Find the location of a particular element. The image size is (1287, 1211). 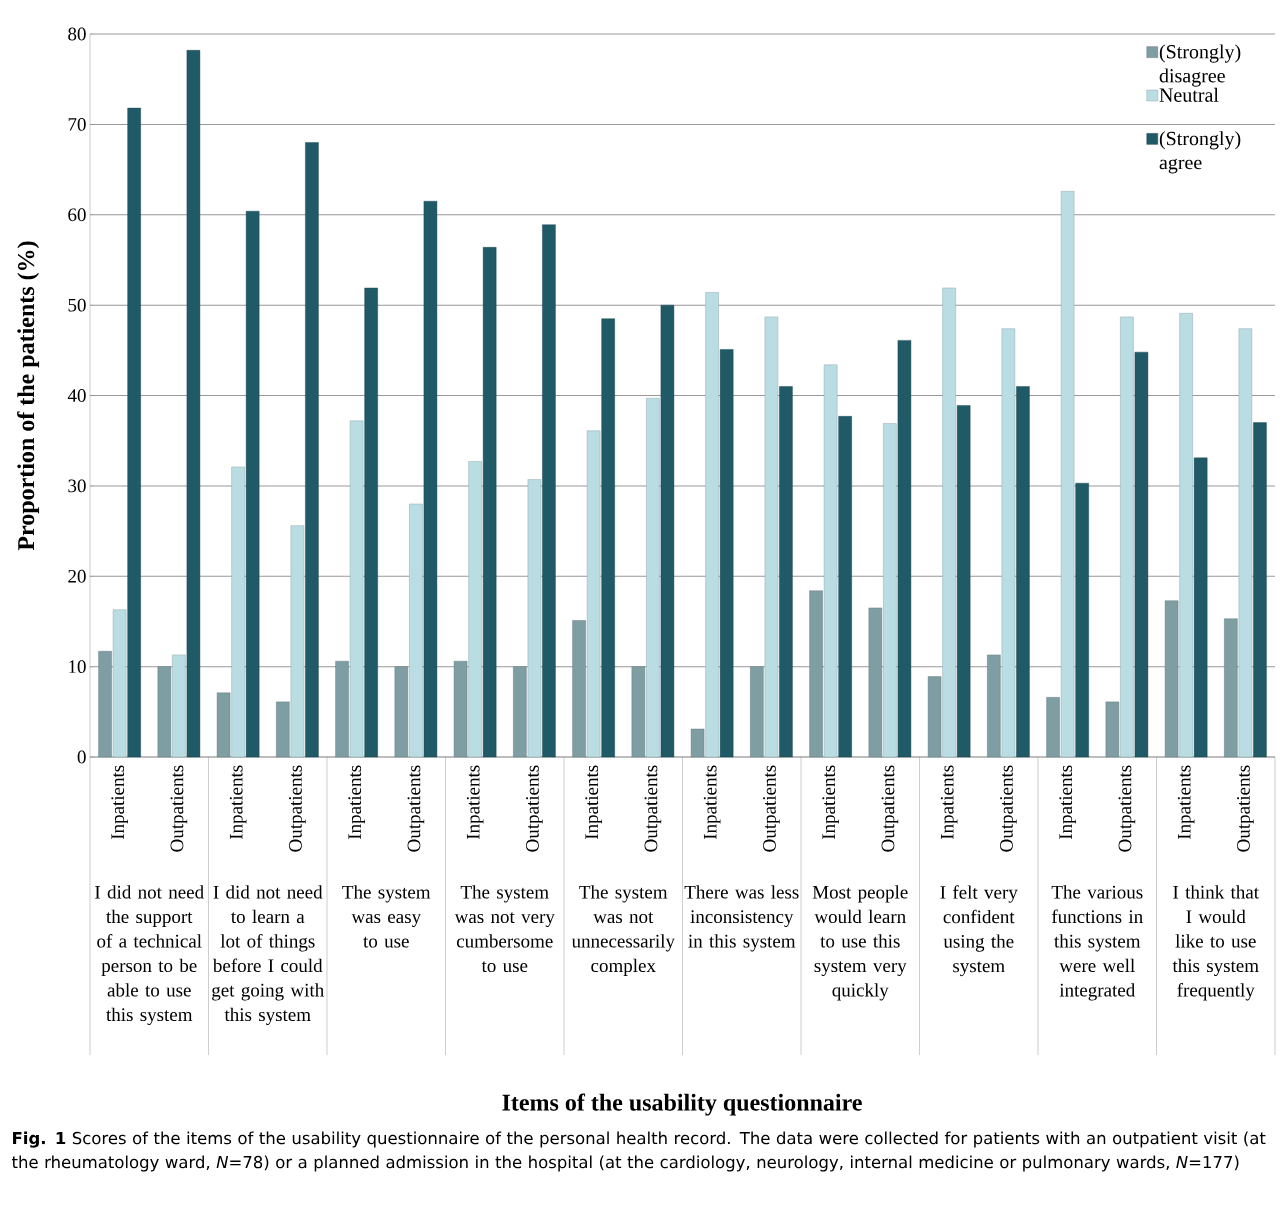

text: I did not need to learn a lot of things before I could get going with this system is located at coordinates (268, 955).